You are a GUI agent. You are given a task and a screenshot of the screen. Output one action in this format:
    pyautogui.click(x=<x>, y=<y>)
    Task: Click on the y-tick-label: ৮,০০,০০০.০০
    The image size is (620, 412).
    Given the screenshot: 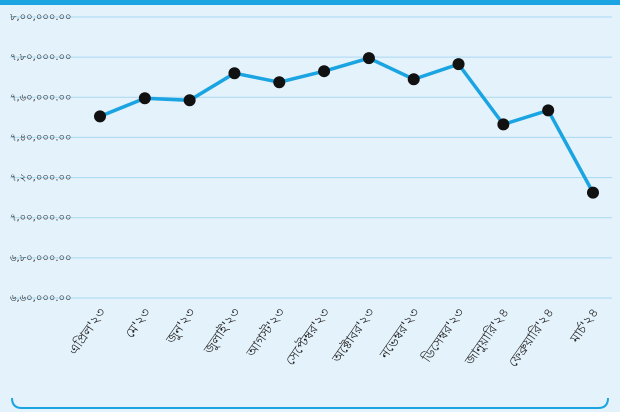 What is the action you would take?
    pyautogui.click(x=41, y=17)
    